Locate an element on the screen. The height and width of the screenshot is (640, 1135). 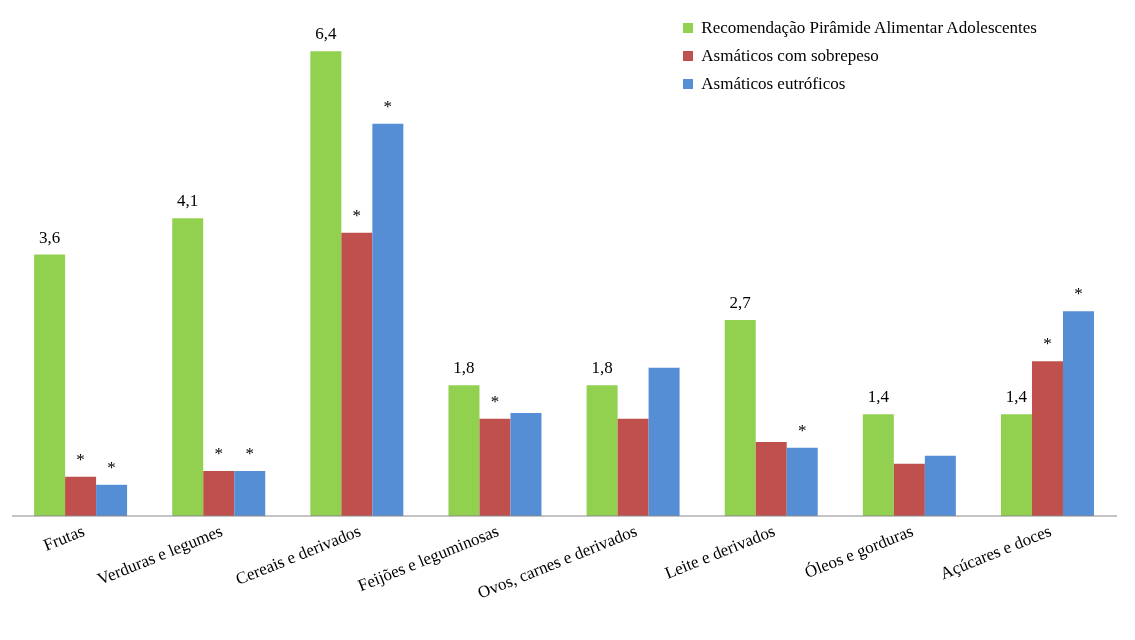
data-label: 3,6 is located at coordinates (49, 237).